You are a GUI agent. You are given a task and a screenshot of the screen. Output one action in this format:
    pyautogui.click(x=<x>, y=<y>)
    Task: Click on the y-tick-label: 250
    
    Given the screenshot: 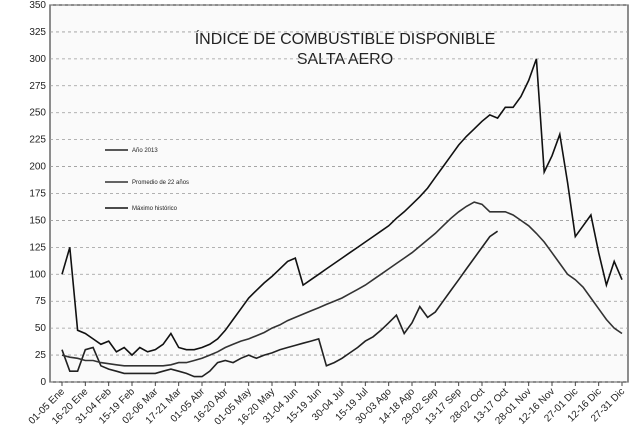 What is the action you would take?
    pyautogui.click(x=37, y=113)
    